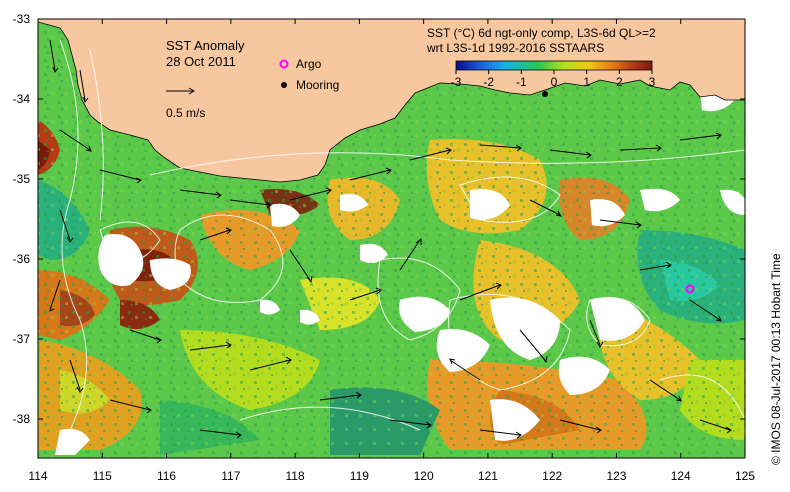 The width and height of the screenshot is (790, 492). Describe the element at coordinates (681, 476) in the screenshot. I see `lon-tick-label: 124` at that location.